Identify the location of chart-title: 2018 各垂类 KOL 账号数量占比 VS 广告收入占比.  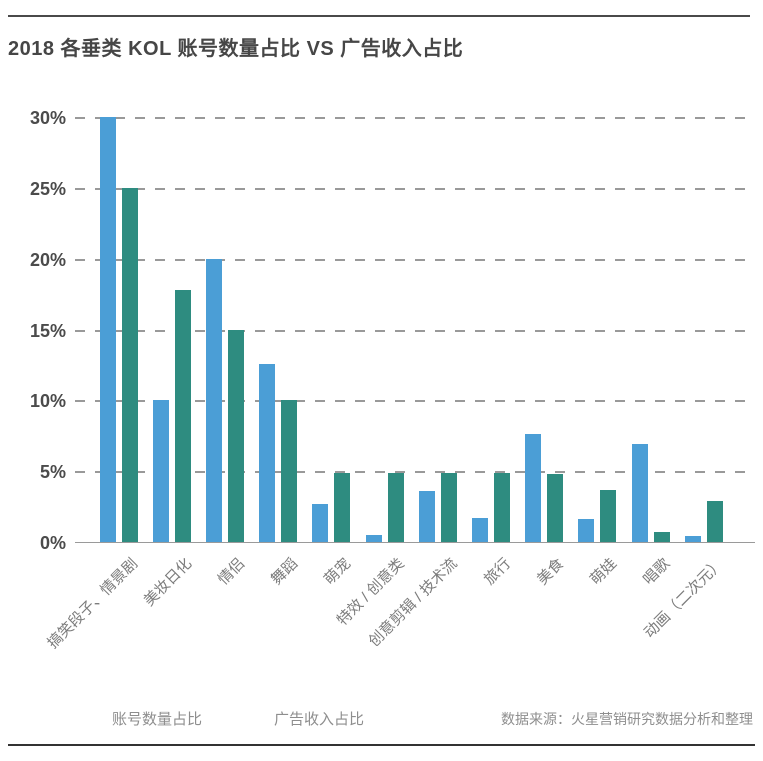
(236, 49).